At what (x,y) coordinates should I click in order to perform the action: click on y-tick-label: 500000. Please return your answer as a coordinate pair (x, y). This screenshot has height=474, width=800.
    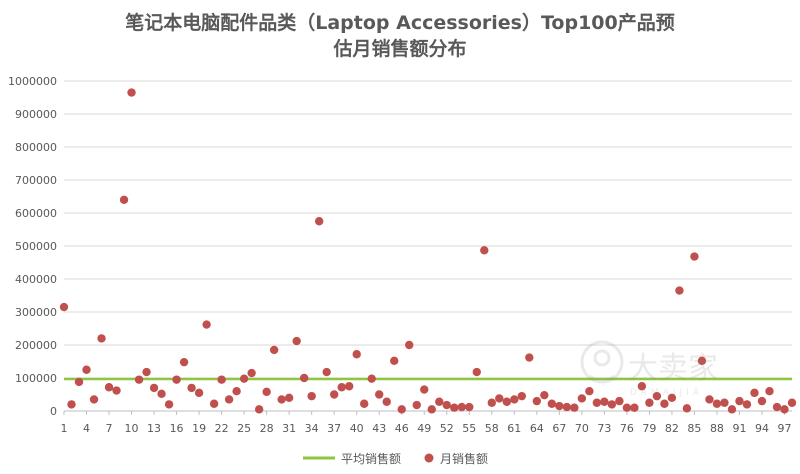
    Looking at the image, I should click on (36, 246).